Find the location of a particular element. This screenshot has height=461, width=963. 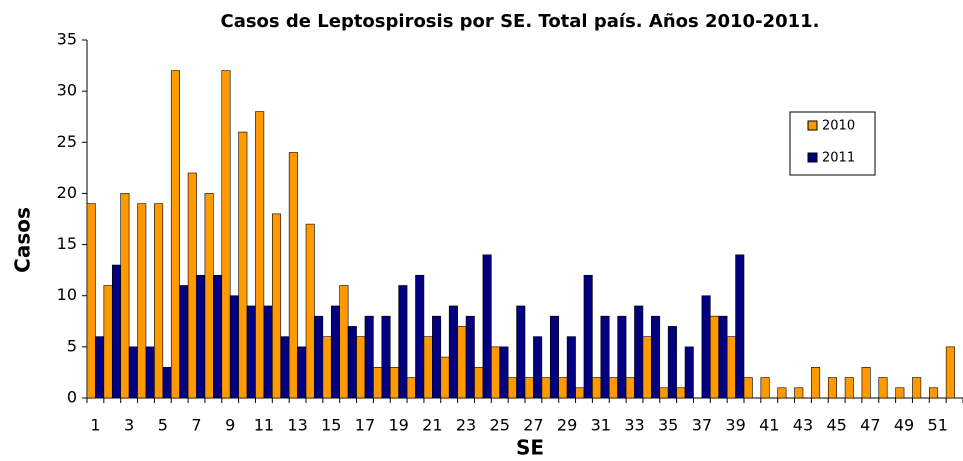

x-tick-label: 7 is located at coordinates (196, 425).